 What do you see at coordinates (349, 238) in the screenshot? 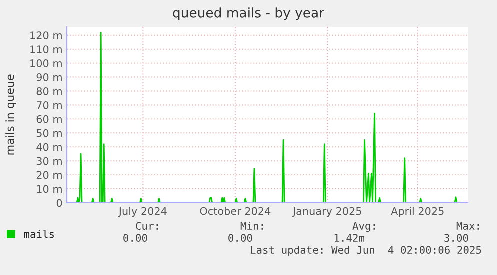
I see `text: 1.42m` at bounding box center [349, 238].